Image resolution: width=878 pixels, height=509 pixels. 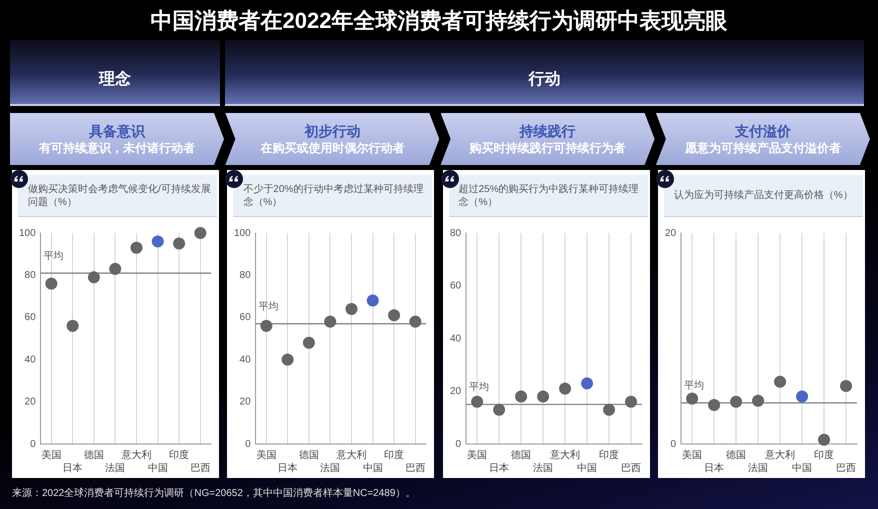 What do you see at coordinates (544, 73) in the screenshot?
I see `text: 行动` at bounding box center [544, 73].